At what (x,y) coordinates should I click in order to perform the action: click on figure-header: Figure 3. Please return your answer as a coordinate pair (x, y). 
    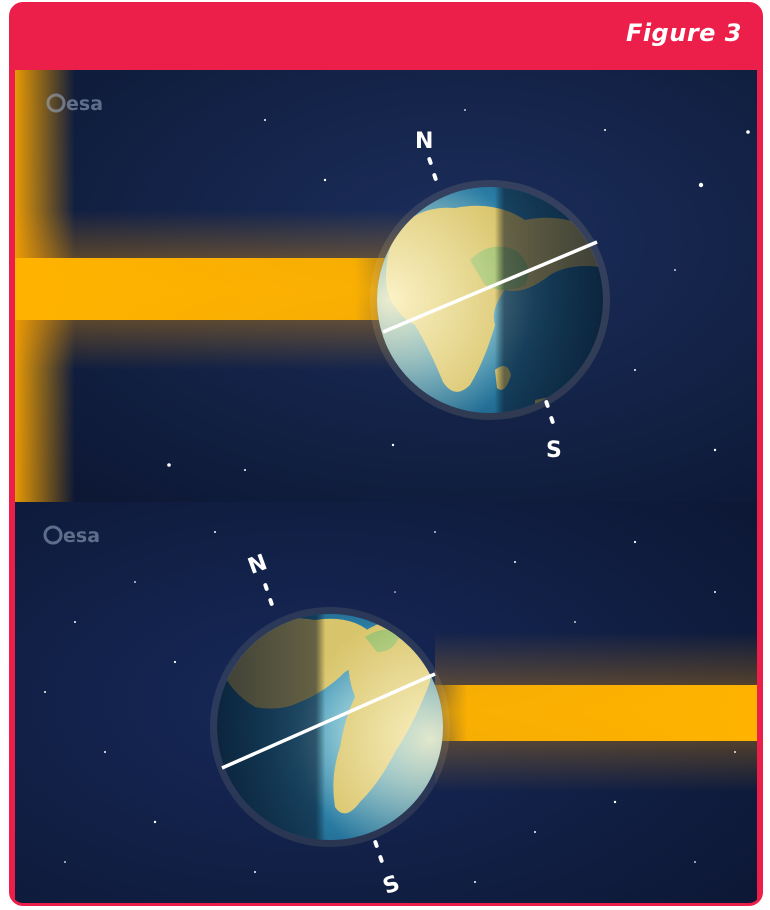
    Looking at the image, I should click on (386, 36).